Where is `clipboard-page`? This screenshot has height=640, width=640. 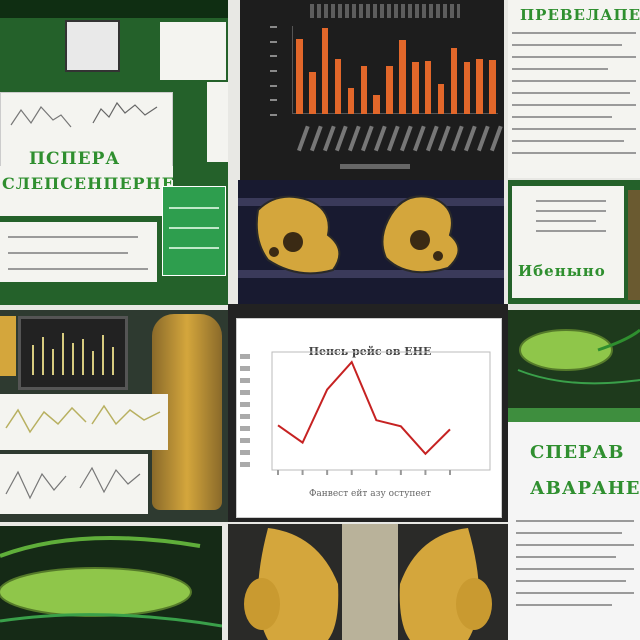
clipboard-page is located at coordinates (217, 122).